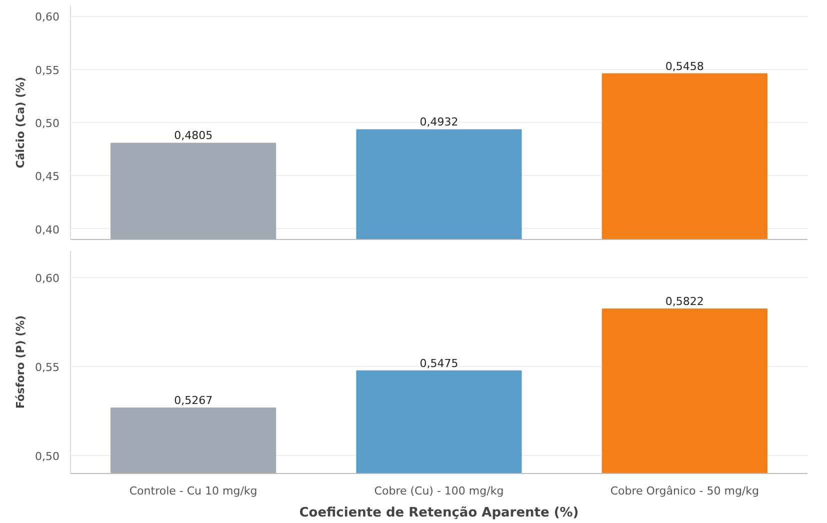  What do you see at coordinates (439, 513) in the screenshot?
I see `x-axis-title: Coeficiente de Retenção Aparente (%)` at bounding box center [439, 513].